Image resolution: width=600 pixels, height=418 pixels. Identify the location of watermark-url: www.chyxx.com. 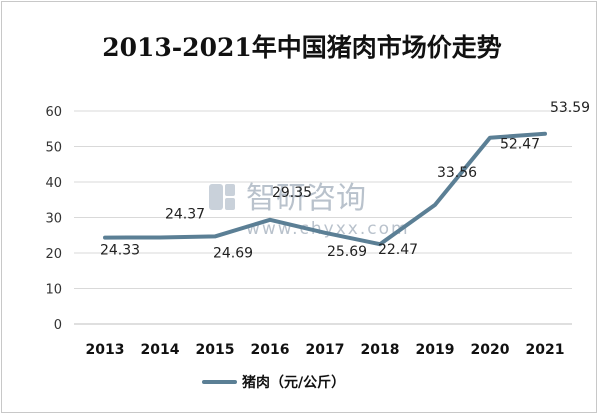
(328, 229).